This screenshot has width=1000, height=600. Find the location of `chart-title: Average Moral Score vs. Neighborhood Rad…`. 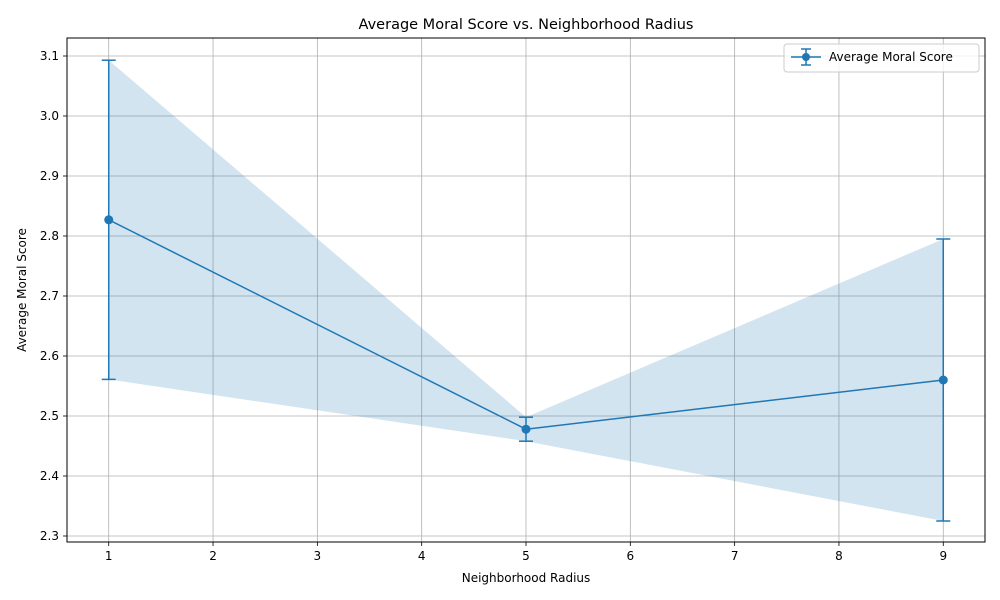

chart-title: Average Moral Score vs. Neighborhood Rad… is located at coordinates (526, 25).